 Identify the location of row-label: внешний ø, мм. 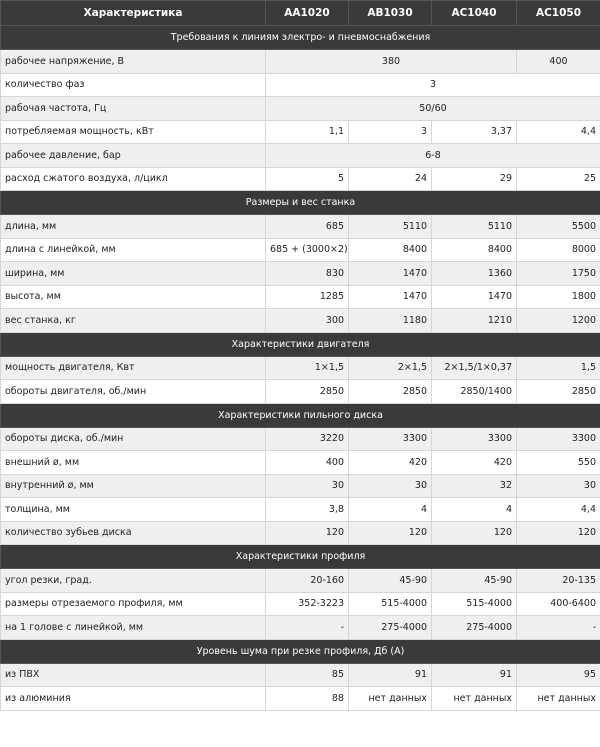
(133, 462).